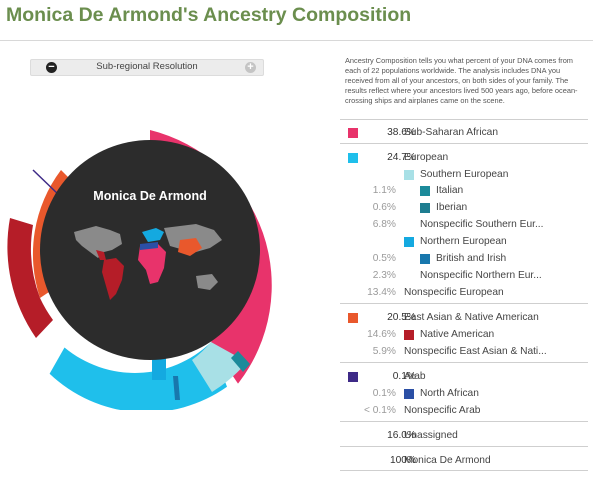 The width and height of the screenshot is (593, 480). I want to click on row-name: Arab, so click(415, 376).